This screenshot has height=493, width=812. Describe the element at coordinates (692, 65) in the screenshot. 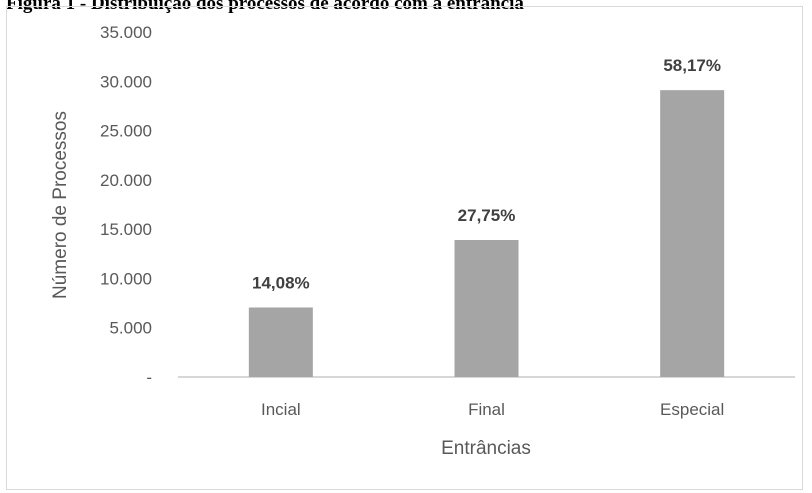

I see `bar-data-label: 58,17%` at that location.